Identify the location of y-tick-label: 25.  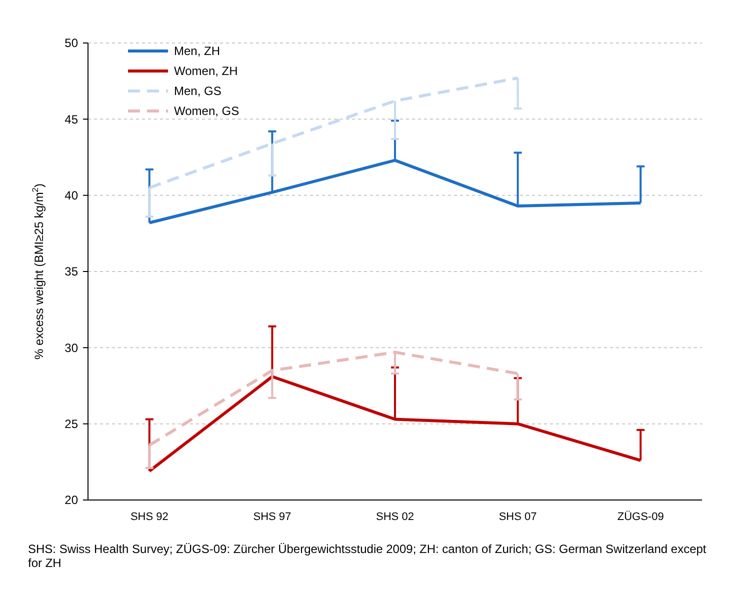
(71, 424).